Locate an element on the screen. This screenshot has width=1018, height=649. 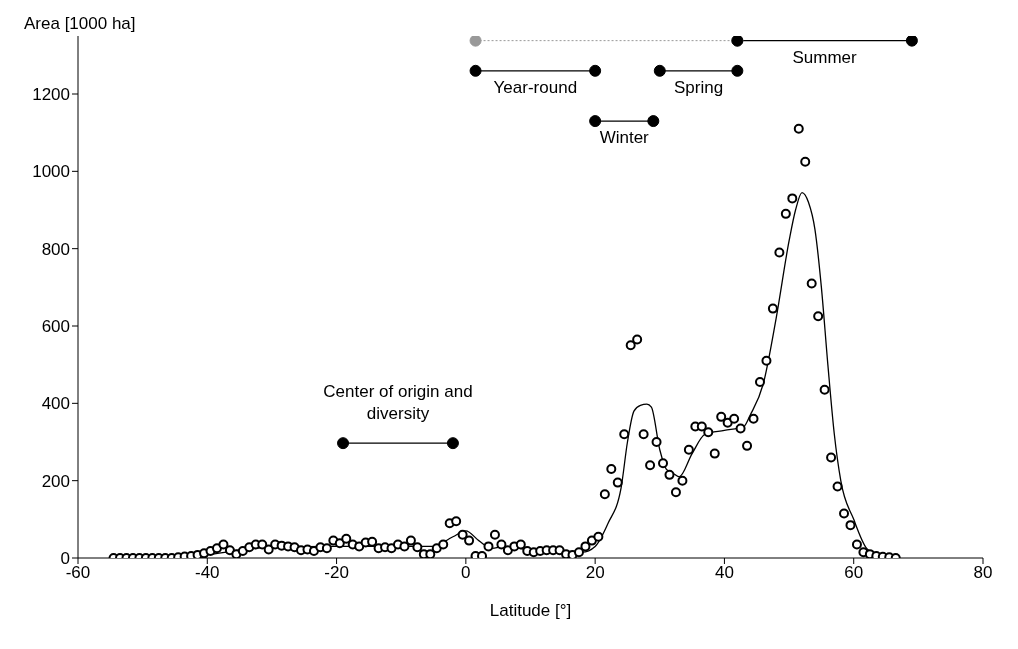
series-label: Spring is located at coordinates (699, 87).